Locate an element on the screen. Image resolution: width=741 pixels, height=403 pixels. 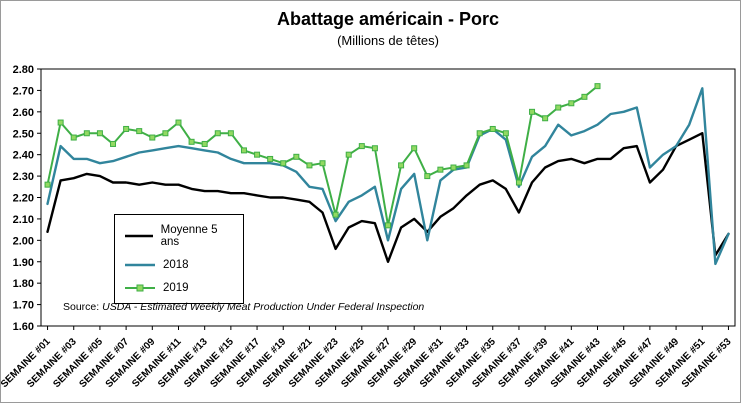
legend-line-sample-2019 is located at coordinates (140, 288).